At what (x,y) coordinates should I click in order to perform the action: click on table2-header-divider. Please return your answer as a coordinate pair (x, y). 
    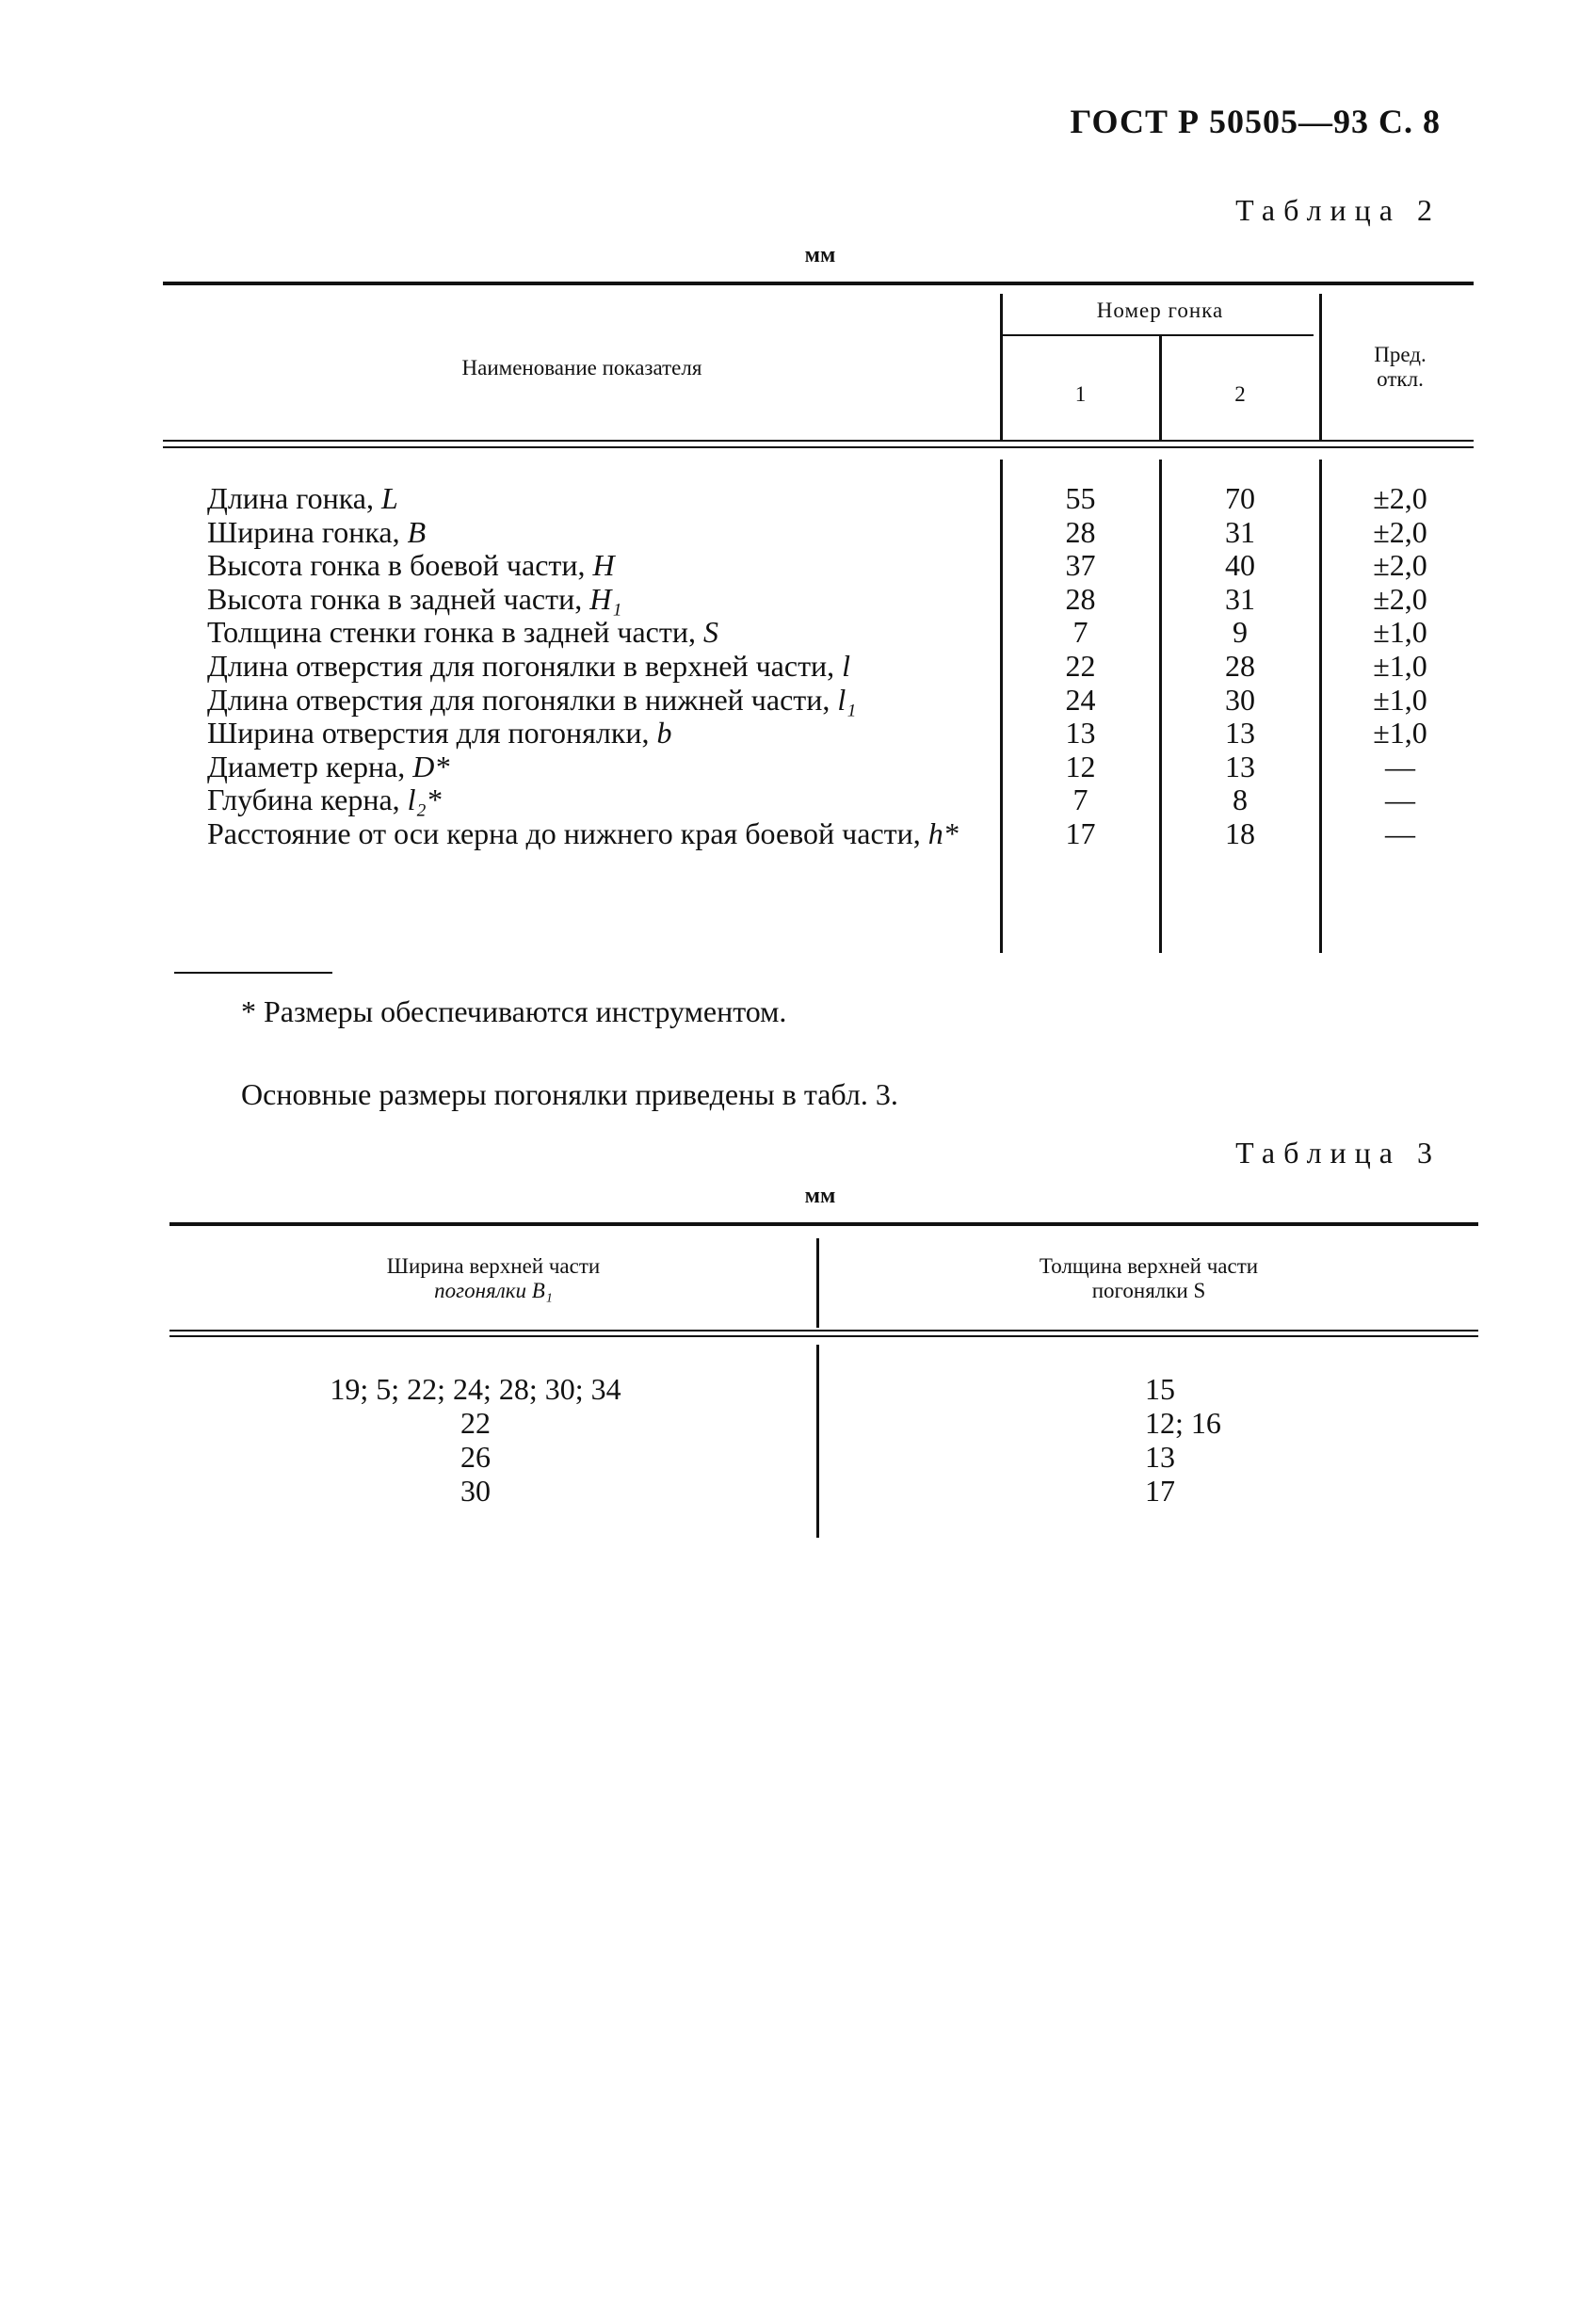
    Looking at the image, I should click on (1002, 367).